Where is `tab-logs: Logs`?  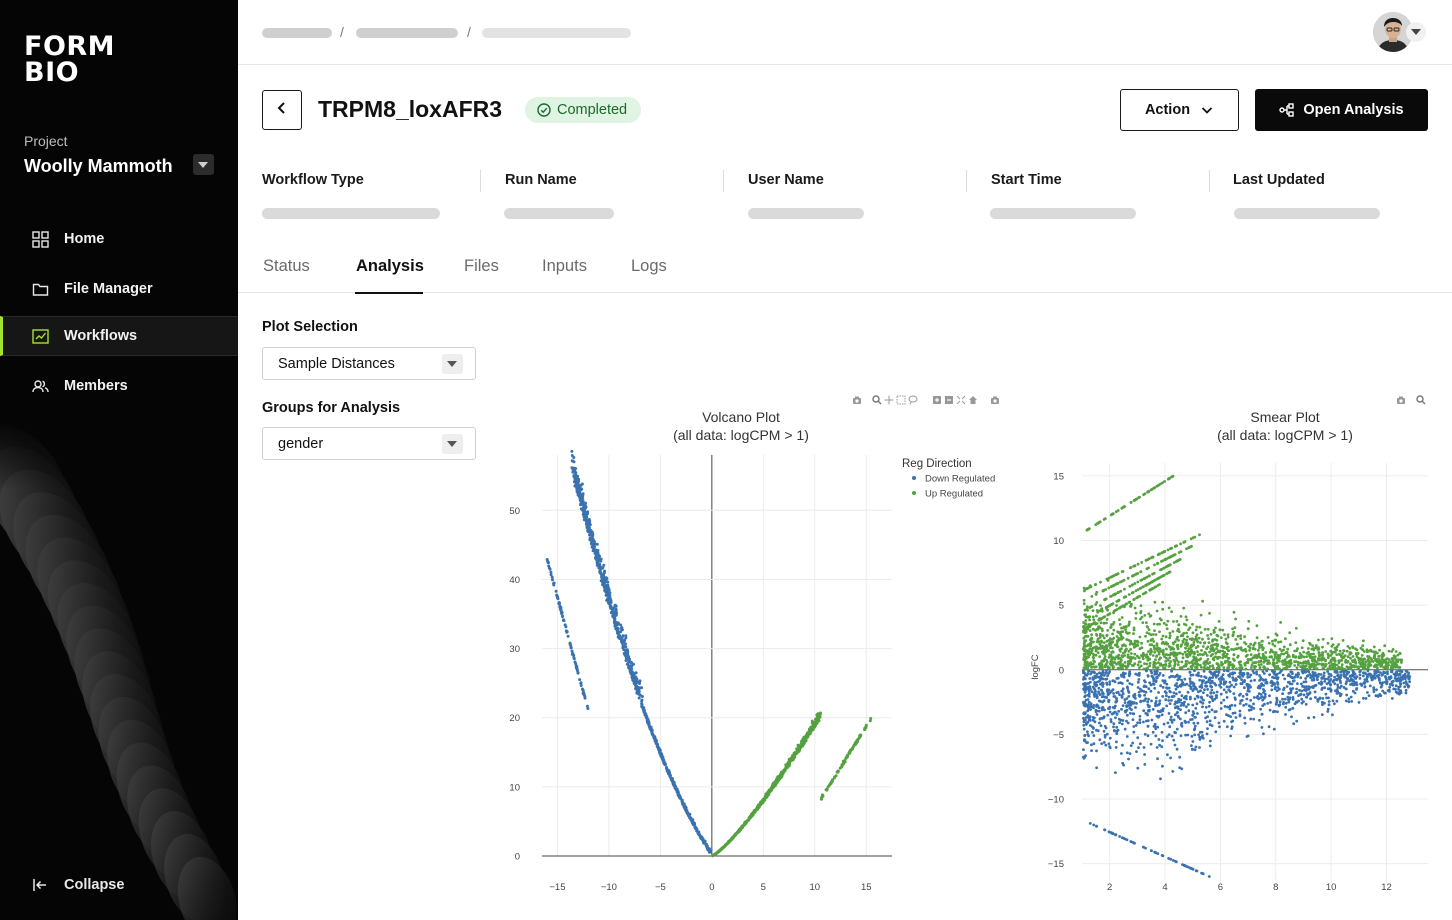 tab-logs: Logs is located at coordinates (649, 266).